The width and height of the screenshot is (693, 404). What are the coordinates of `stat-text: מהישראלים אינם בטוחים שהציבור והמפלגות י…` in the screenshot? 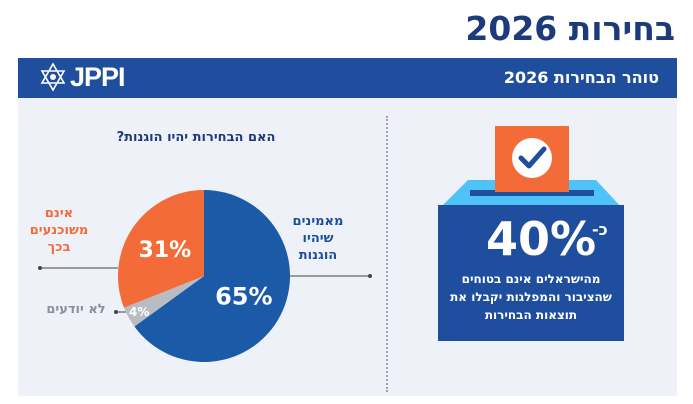 It's located at (531, 297).